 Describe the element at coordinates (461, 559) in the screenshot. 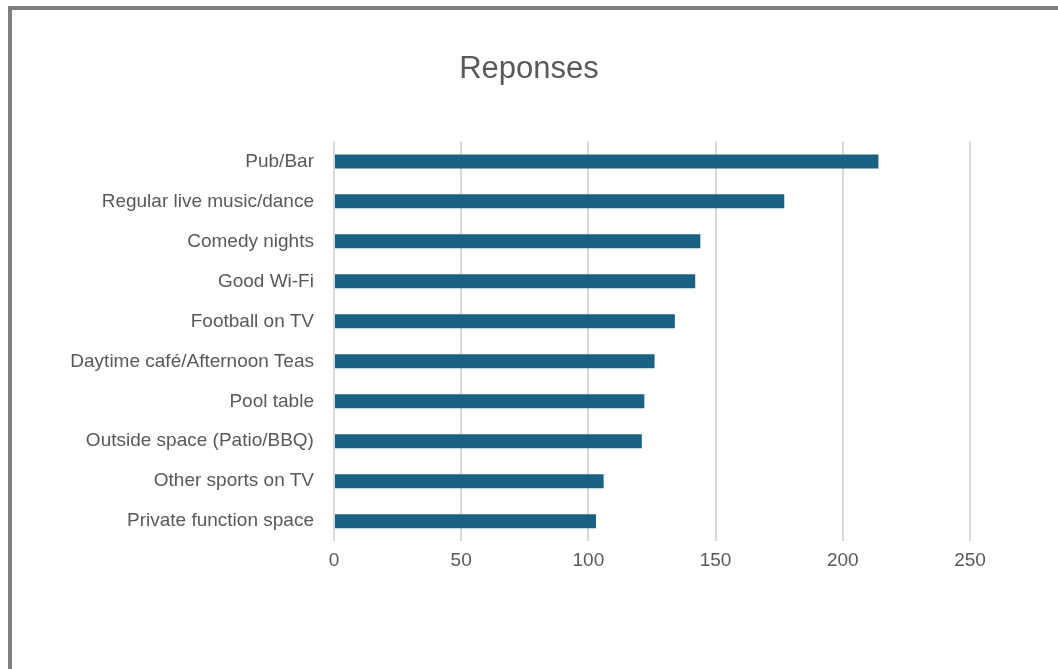

I see `x-tick-label: 50` at that location.